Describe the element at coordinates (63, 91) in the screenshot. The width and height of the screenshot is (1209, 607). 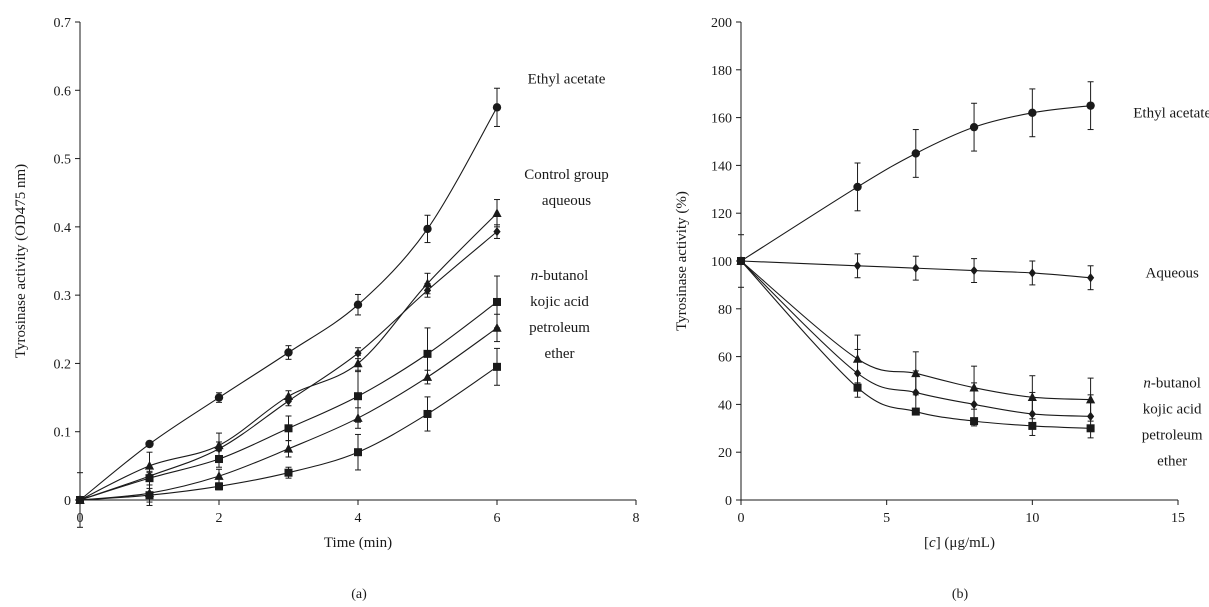
I see `y-tick-label: 0.6` at that location.